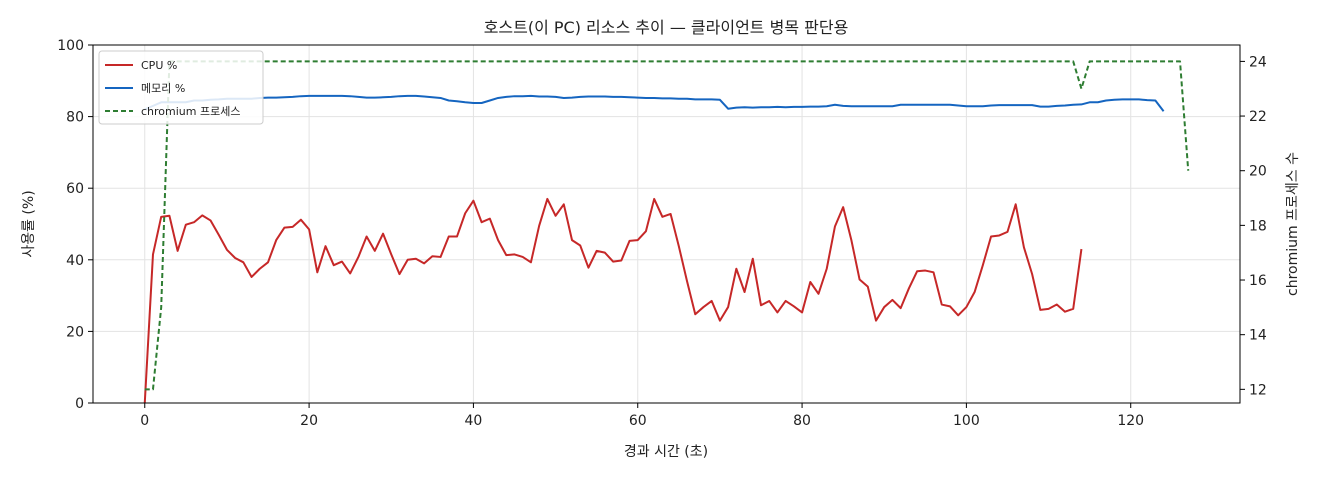 The width and height of the screenshot is (1320, 480). I want to click on x-tick-label: 80, so click(802, 421).